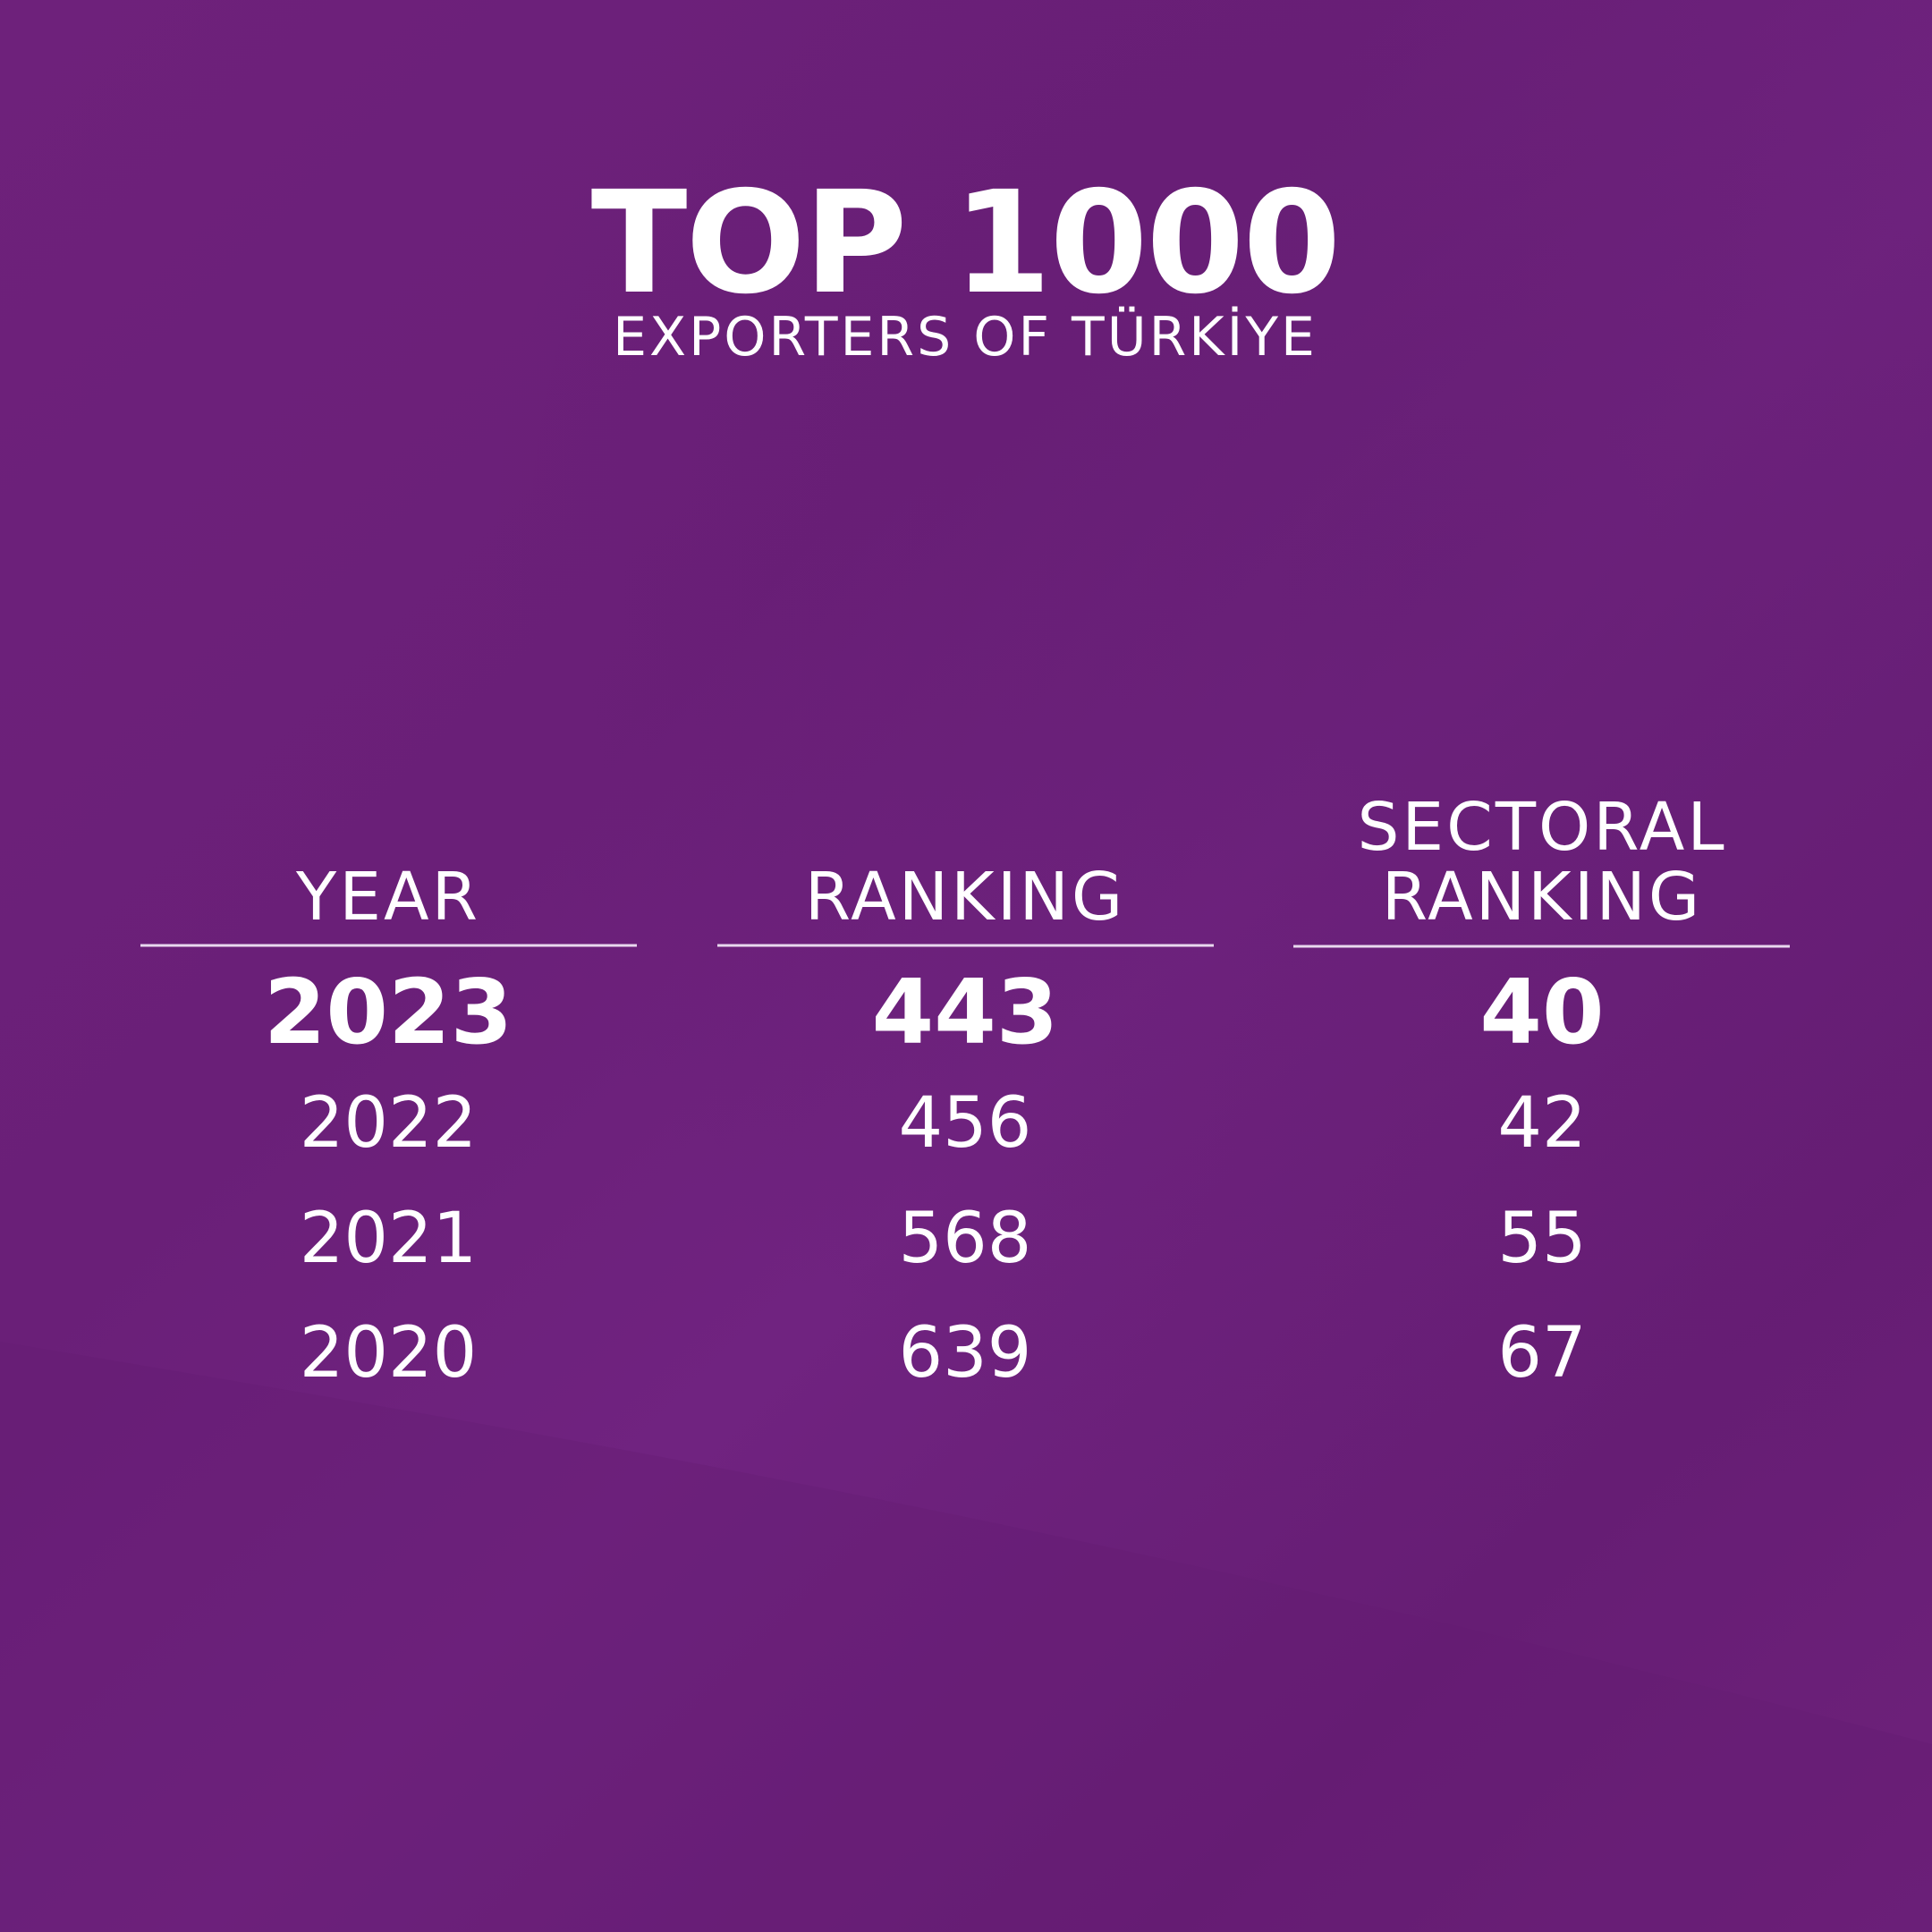 This screenshot has height=1932, width=1932. What do you see at coordinates (965, 1353) in the screenshot?
I see `cell: 639` at bounding box center [965, 1353].